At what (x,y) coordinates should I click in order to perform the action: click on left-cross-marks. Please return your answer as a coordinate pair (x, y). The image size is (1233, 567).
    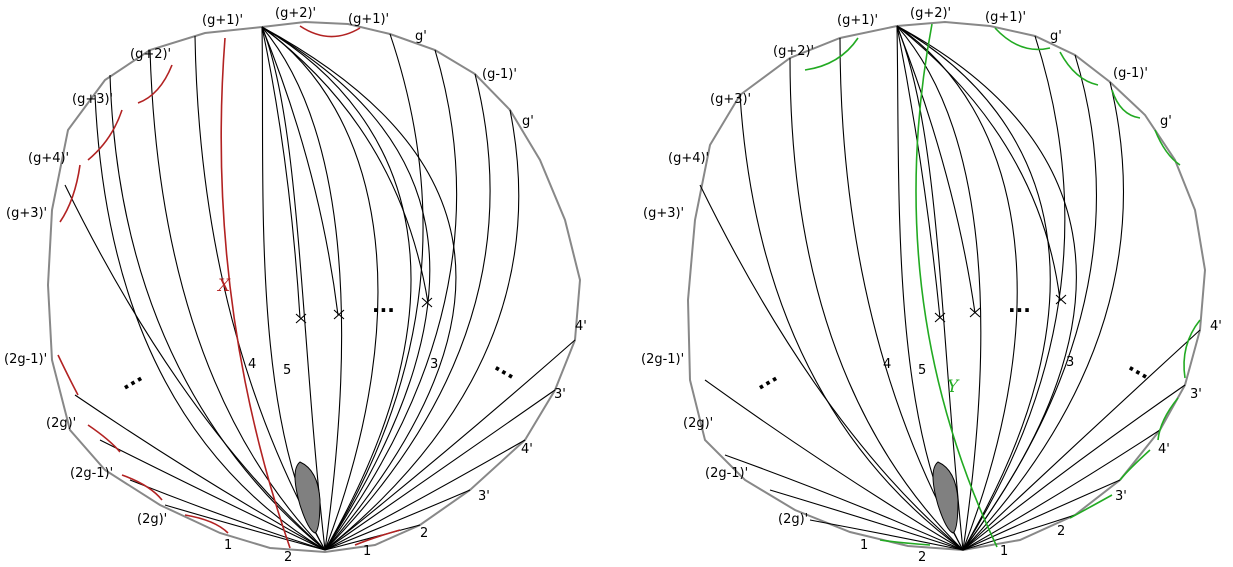
    Looking at the image, I should click on (364, 310).